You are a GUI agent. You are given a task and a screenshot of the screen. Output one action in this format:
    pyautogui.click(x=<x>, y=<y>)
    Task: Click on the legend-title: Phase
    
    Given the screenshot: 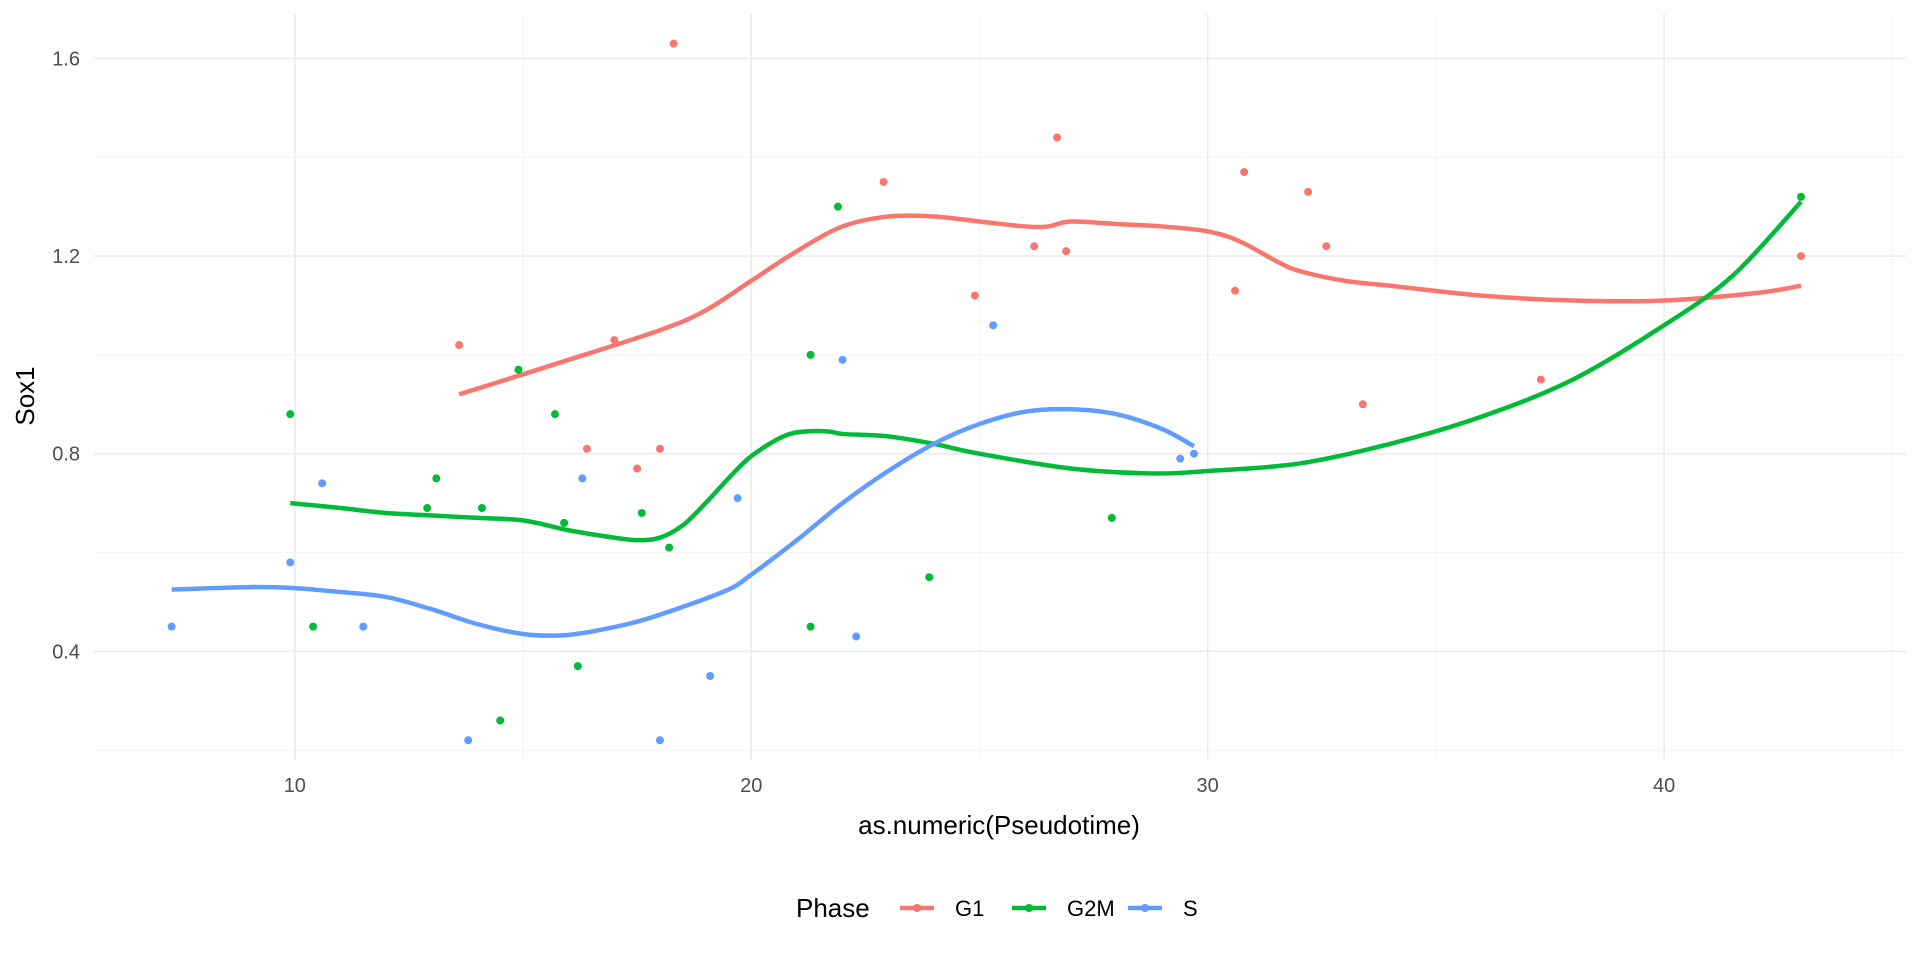 What is the action you would take?
    pyautogui.click(x=833, y=908)
    